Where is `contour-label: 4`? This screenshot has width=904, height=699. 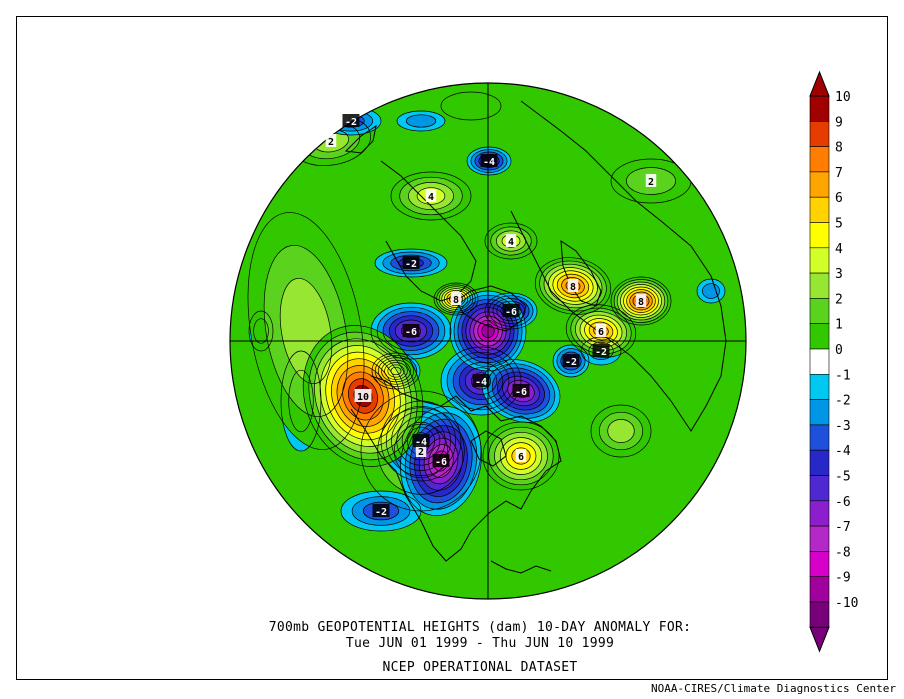
contour-label: 4 is located at coordinates (511, 241).